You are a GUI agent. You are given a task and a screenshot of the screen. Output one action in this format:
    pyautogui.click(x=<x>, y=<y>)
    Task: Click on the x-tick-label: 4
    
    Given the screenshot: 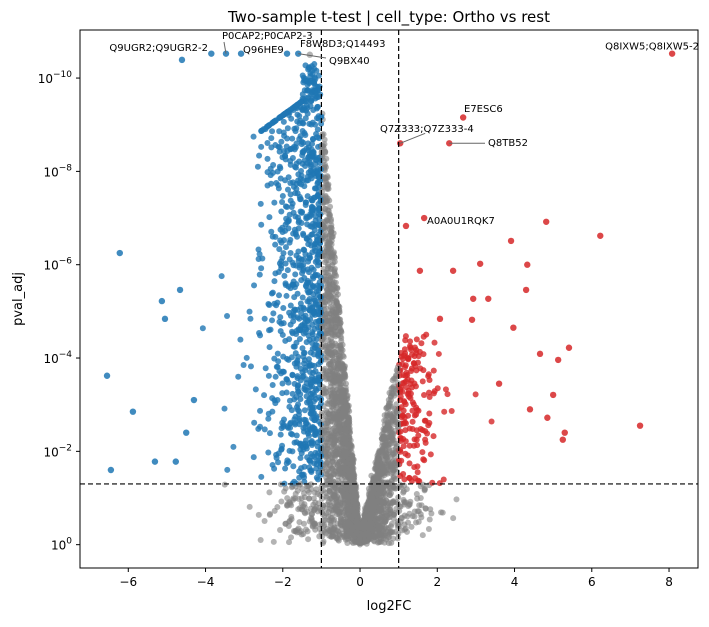 What is the action you would take?
    pyautogui.click(x=515, y=582)
    